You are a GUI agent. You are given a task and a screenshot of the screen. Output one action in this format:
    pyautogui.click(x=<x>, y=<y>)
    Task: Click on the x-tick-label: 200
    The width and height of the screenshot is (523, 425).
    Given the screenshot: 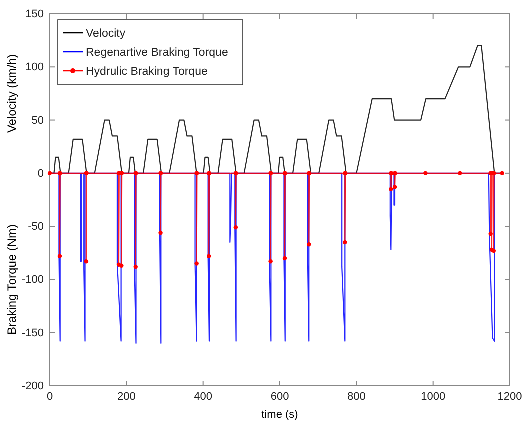 What is the action you would take?
    pyautogui.click(x=126, y=396)
    